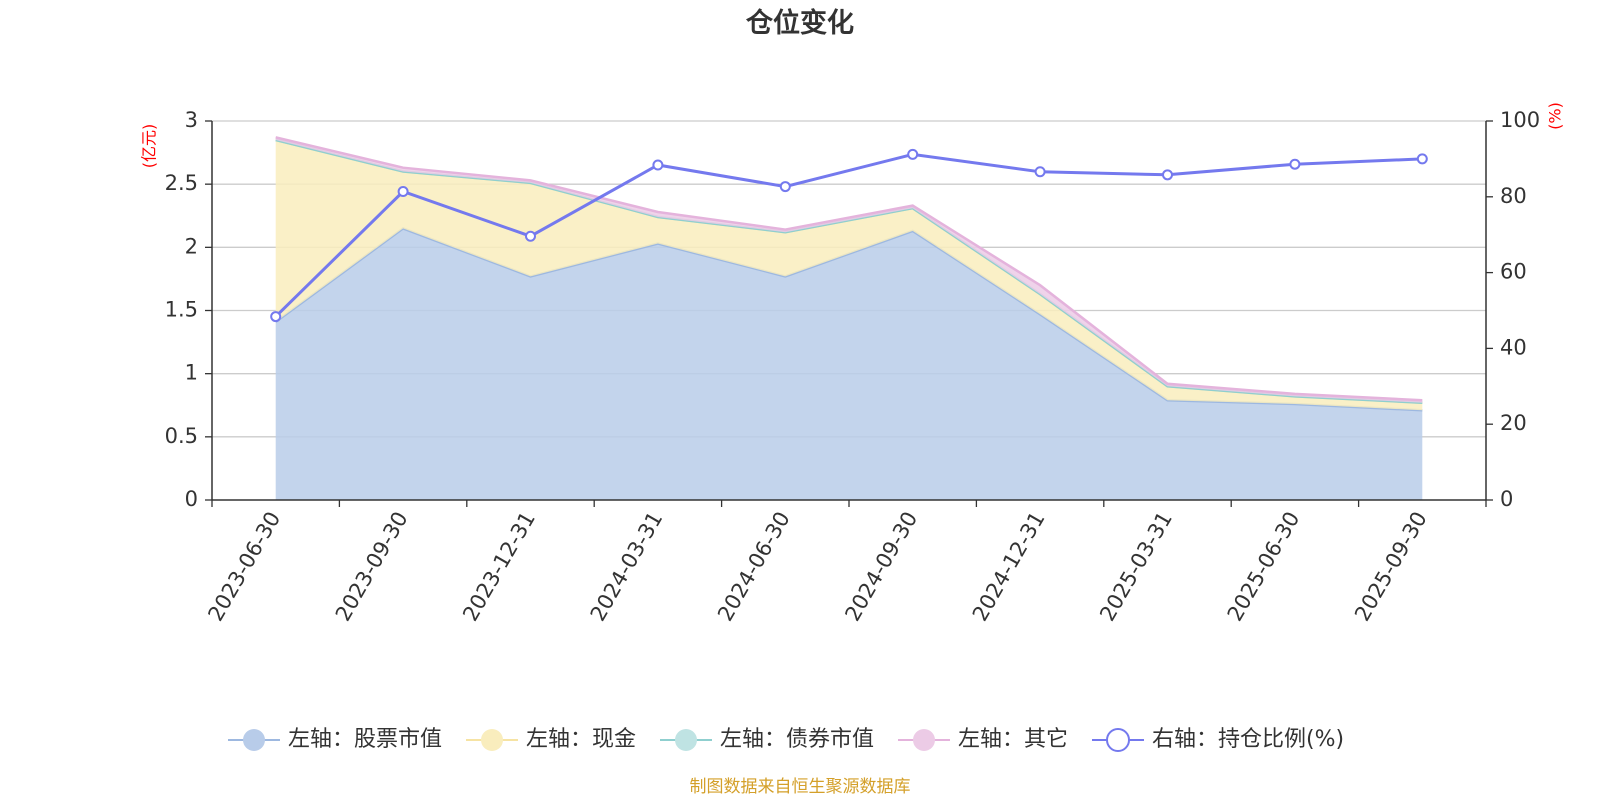  What do you see at coordinates (181, 310) in the screenshot?
I see `left-axis-tick-label: 1.5` at bounding box center [181, 310].